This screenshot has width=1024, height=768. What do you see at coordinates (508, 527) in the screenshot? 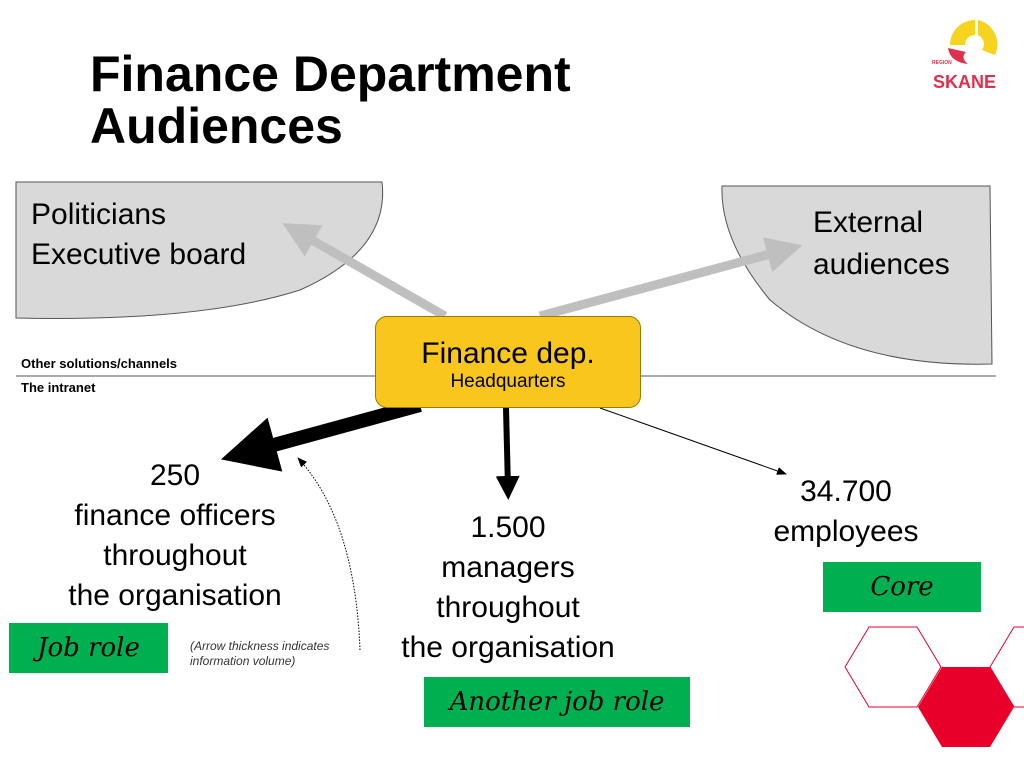
I see `group-line: 1.500` at bounding box center [508, 527].